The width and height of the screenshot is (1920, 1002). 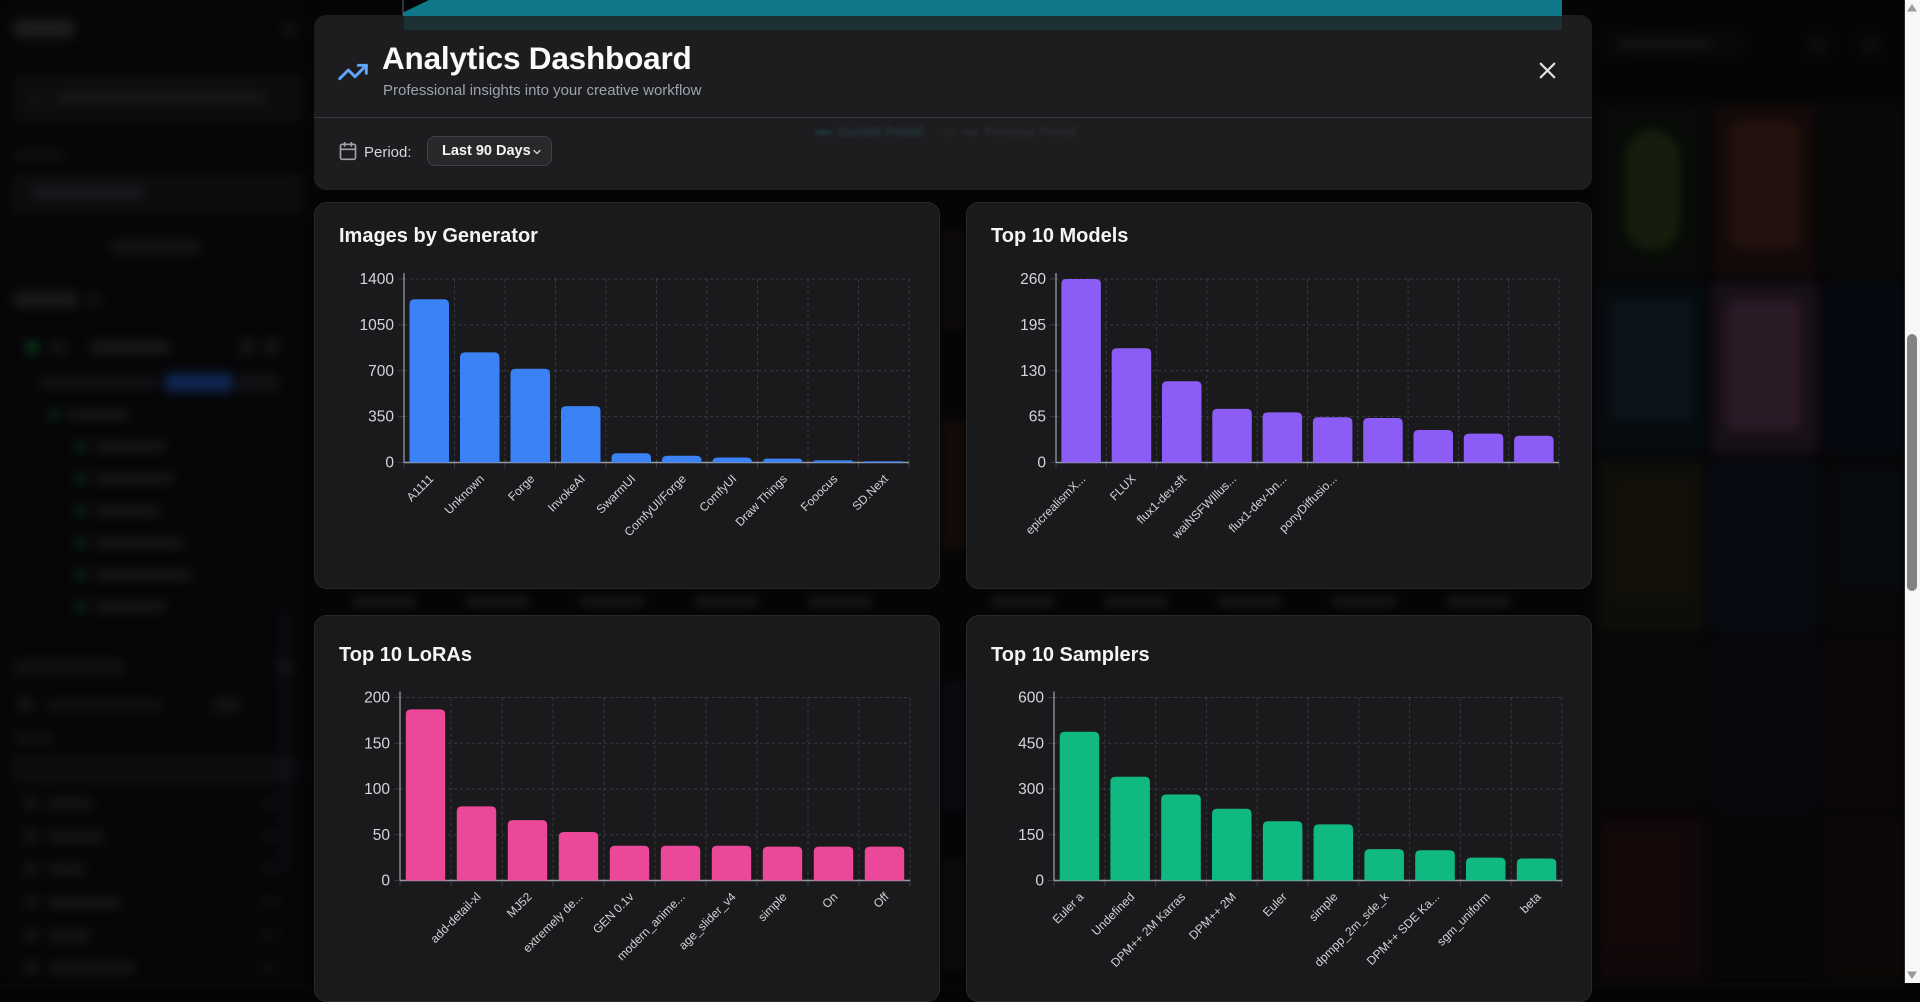 What do you see at coordinates (381, 371) in the screenshot?
I see `svg-text: 700` at bounding box center [381, 371].